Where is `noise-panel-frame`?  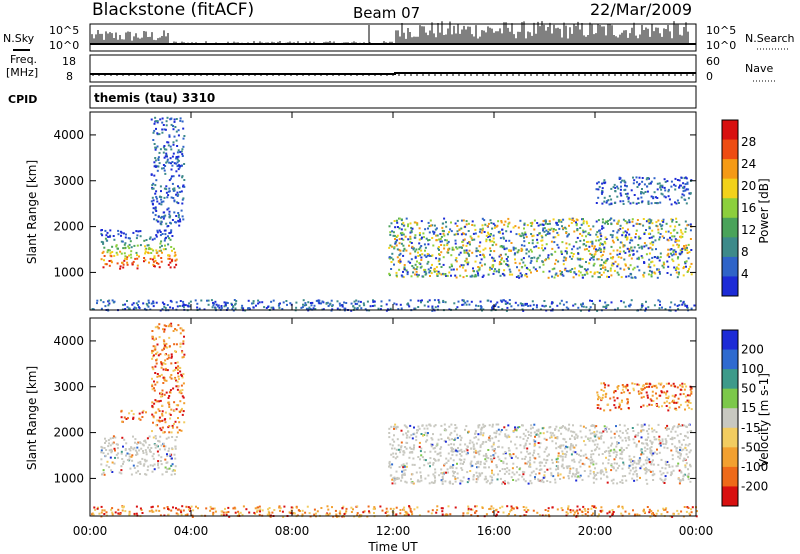
noise-panel-frame is located at coordinates (393, 37).